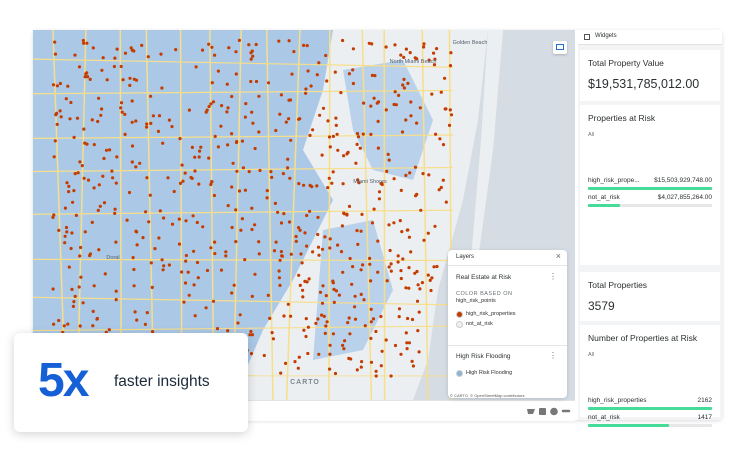  What do you see at coordinates (560, 47) in the screenshot?
I see `map-toggle` at bounding box center [560, 47].